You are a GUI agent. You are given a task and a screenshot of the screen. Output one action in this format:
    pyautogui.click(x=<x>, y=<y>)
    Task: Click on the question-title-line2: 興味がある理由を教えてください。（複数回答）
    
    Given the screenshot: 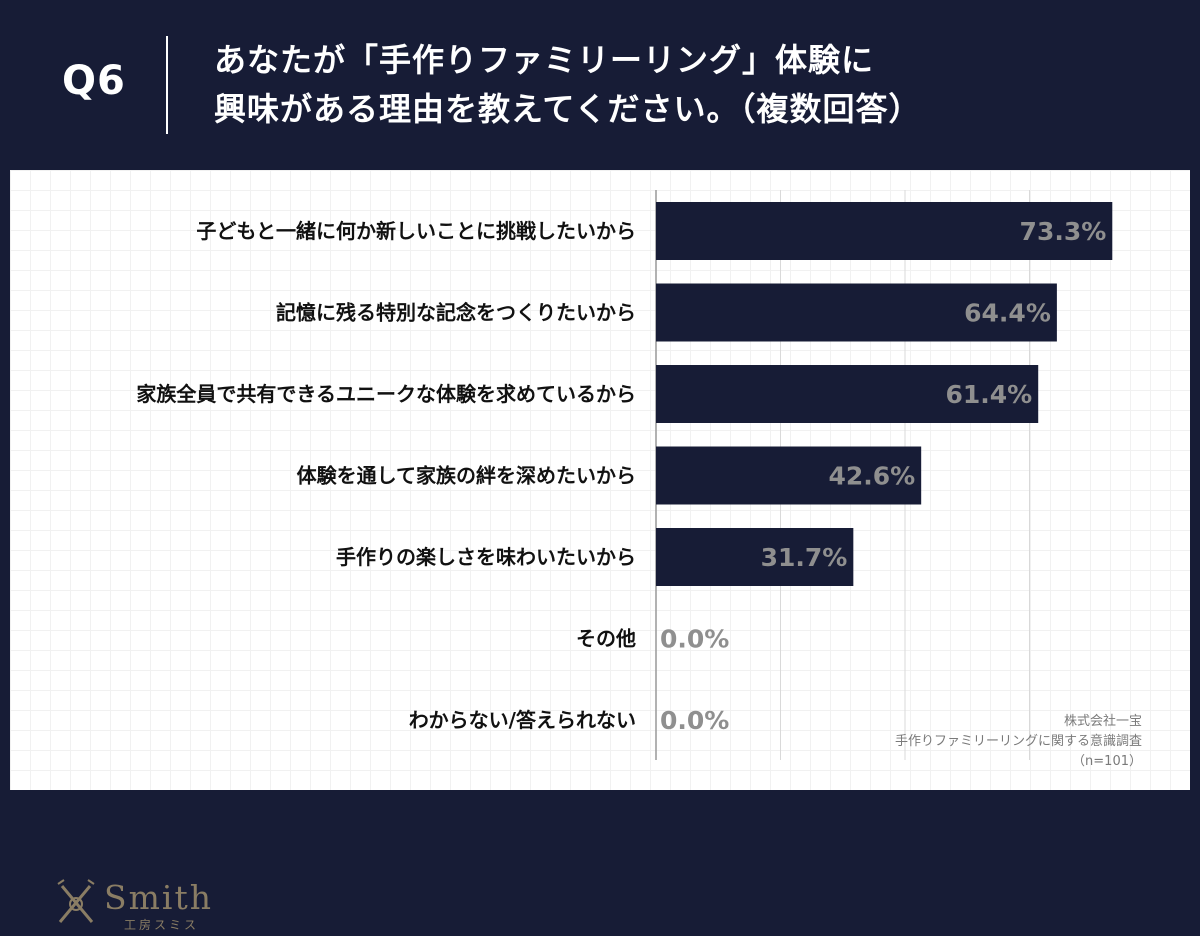 What is the action you would take?
    pyautogui.click(x=568, y=109)
    